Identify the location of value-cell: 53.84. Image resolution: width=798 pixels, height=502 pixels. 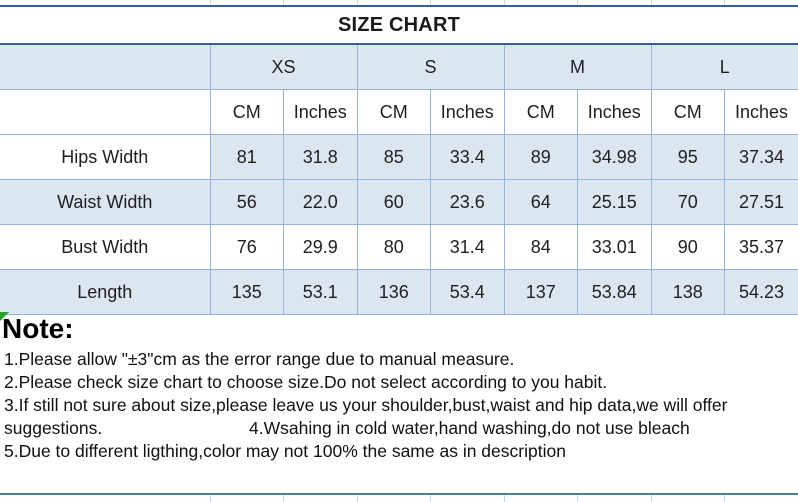
(614, 292).